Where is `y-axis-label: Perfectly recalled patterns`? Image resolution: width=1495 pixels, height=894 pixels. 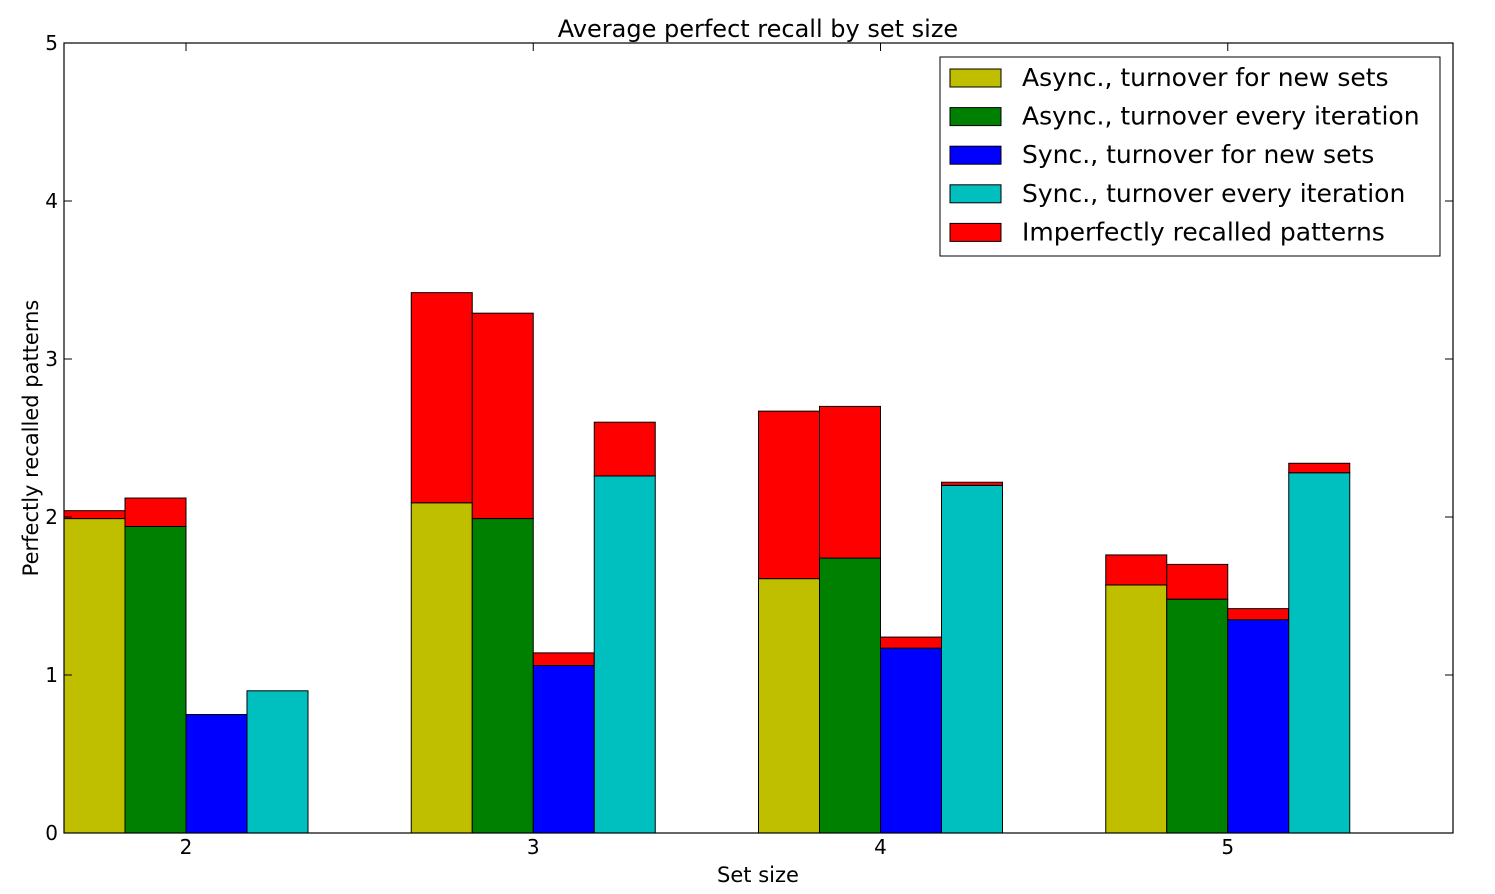
y-axis-label: Perfectly recalled patterns is located at coordinates (31, 438).